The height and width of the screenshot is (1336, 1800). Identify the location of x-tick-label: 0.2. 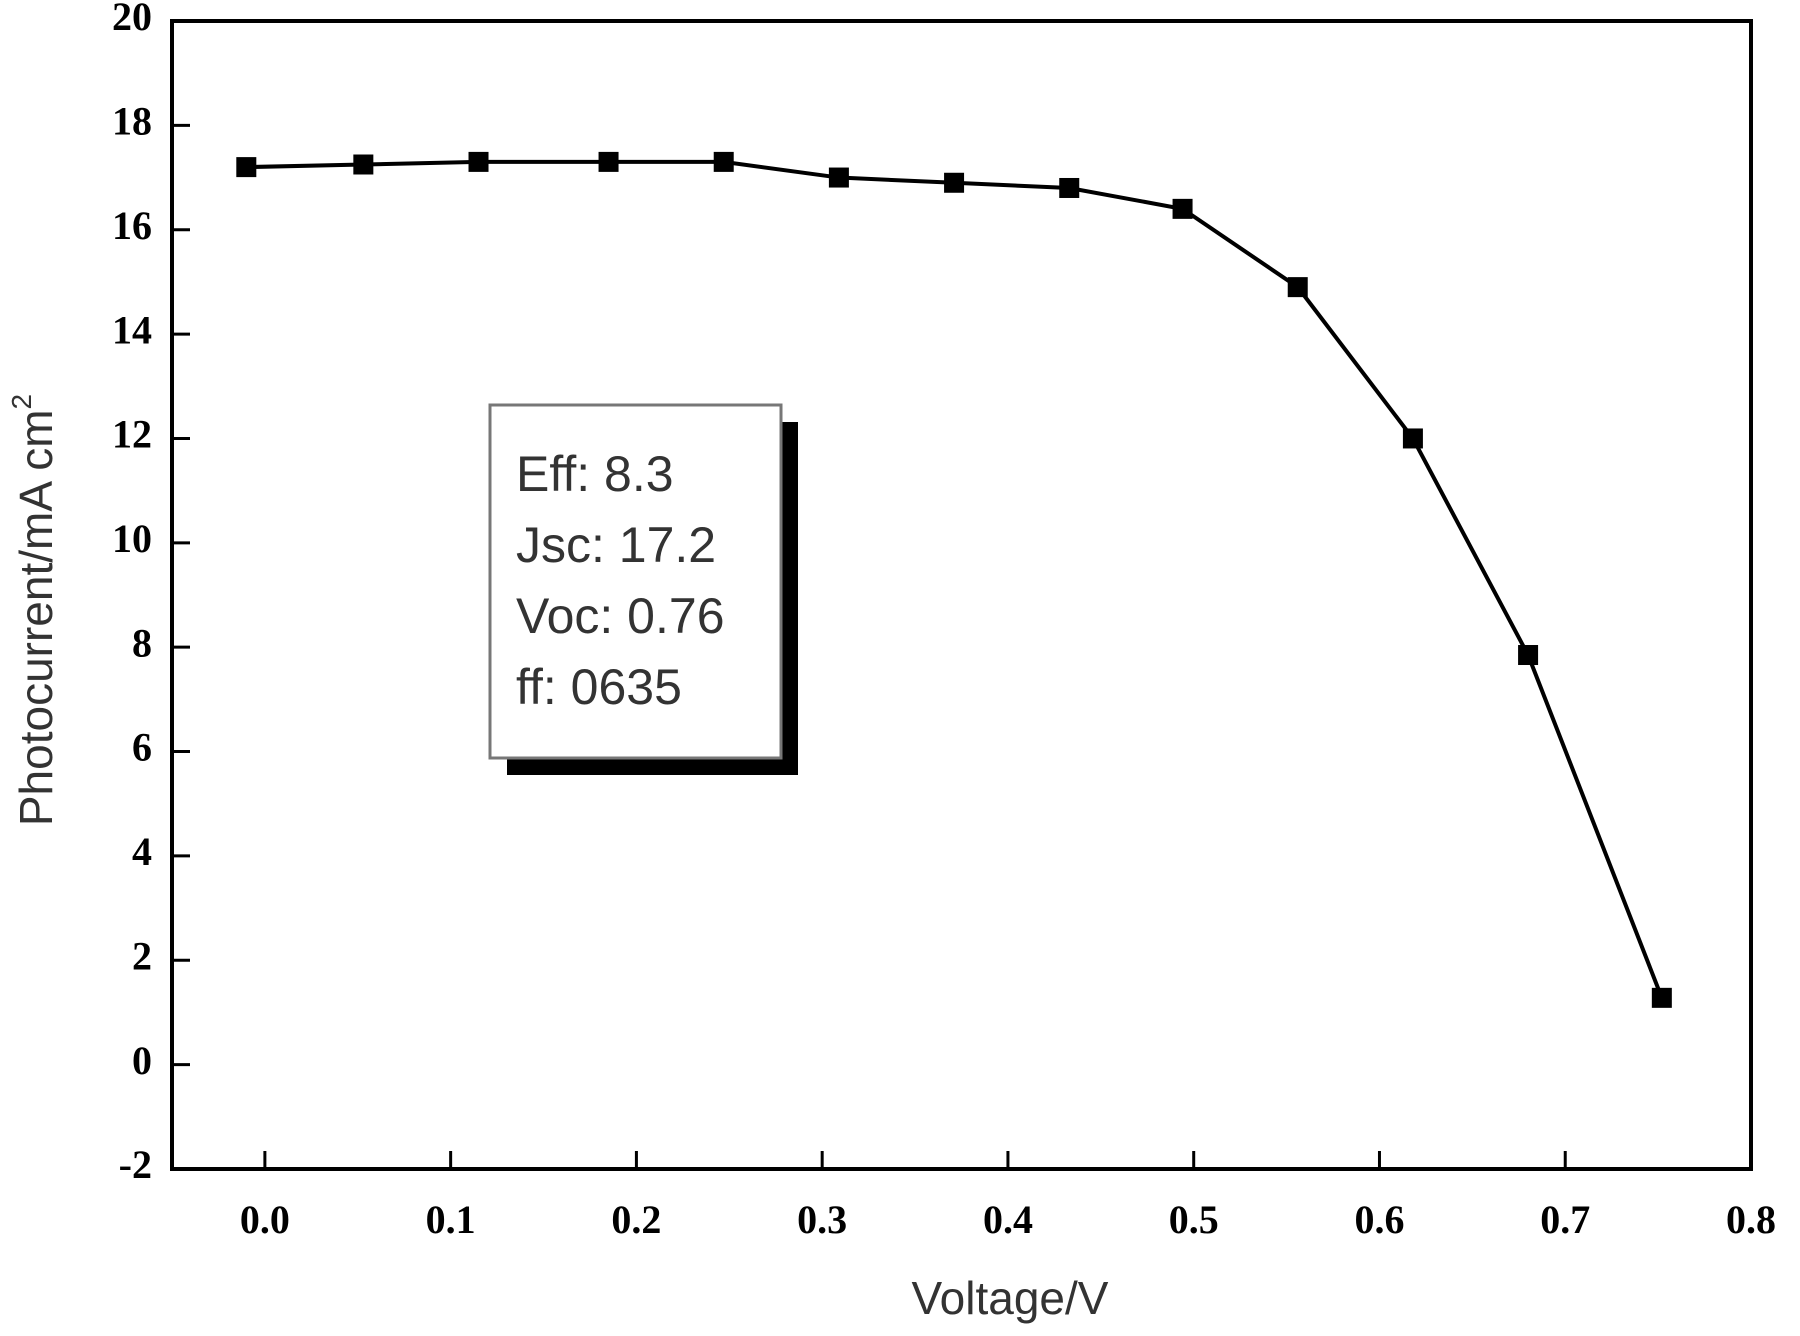
(636, 1219).